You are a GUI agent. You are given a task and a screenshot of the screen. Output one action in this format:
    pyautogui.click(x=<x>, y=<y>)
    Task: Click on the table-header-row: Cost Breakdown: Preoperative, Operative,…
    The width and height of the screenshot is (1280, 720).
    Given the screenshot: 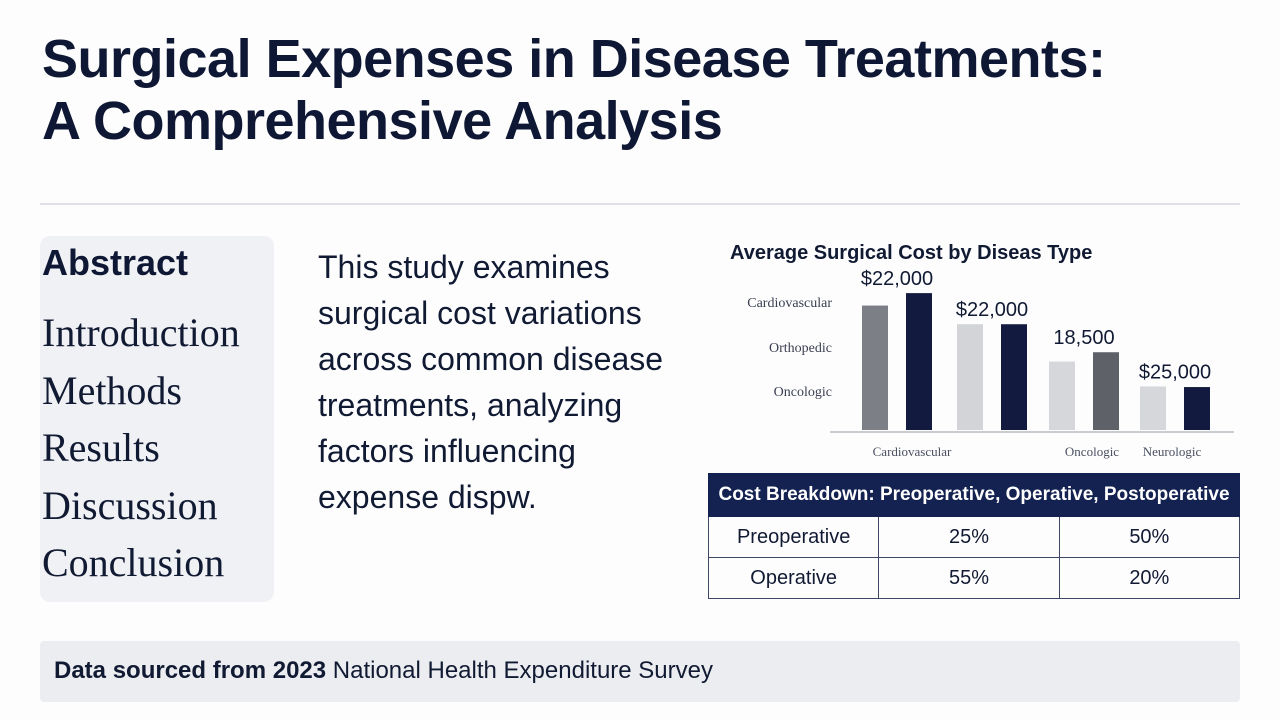 What is the action you would take?
    pyautogui.click(x=974, y=495)
    